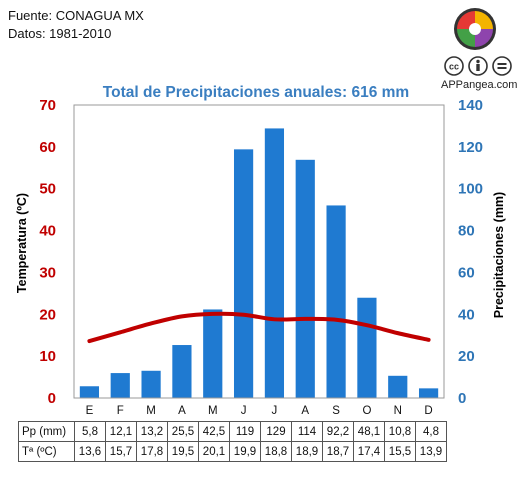 The image size is (523, 479). What do you see at coordinates (152, 451) in the screenshot?
I see `table-cell: 17,8` at bounding box center [152, 451].